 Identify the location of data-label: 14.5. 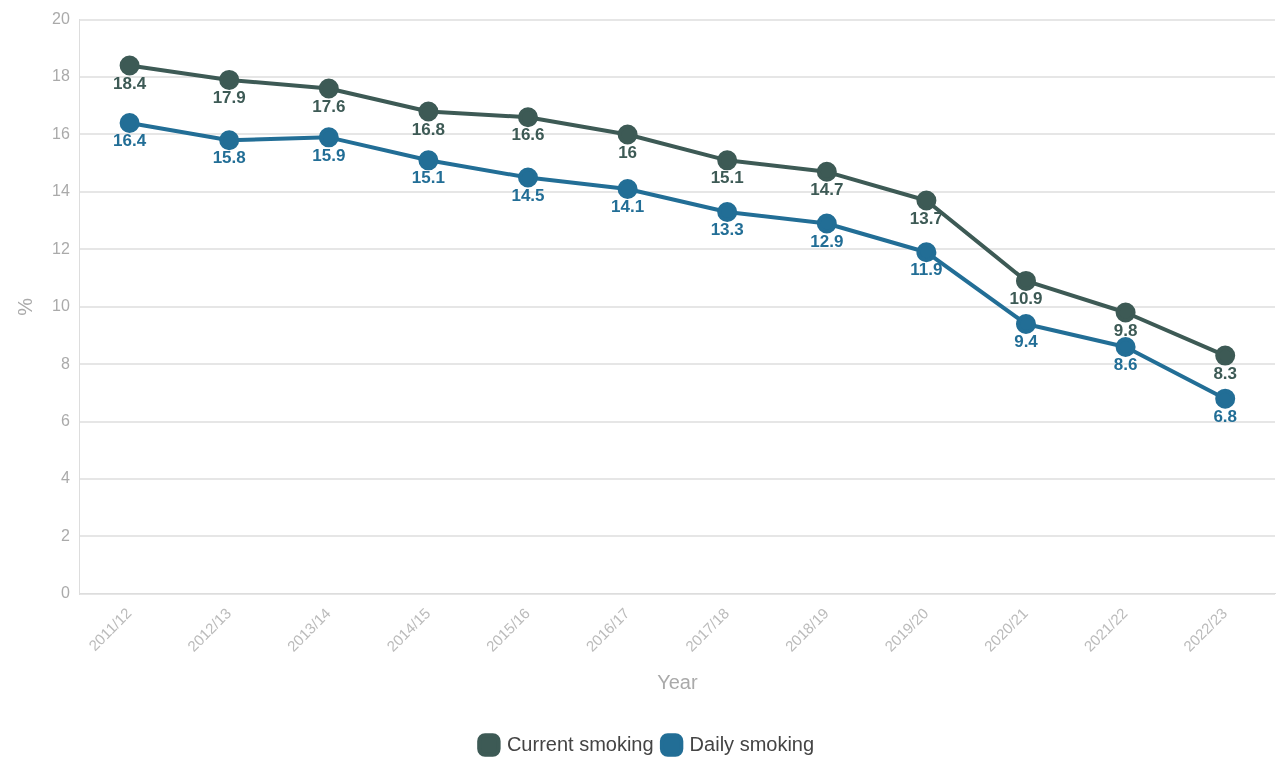
(528, 195).